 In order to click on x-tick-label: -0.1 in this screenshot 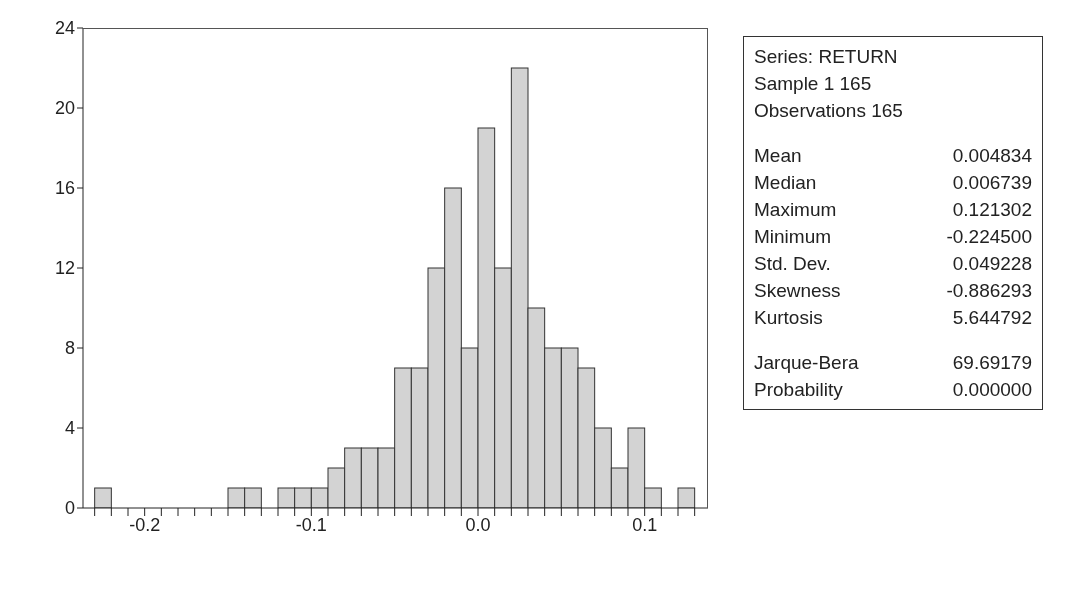, I will do `click(311, 524)`.